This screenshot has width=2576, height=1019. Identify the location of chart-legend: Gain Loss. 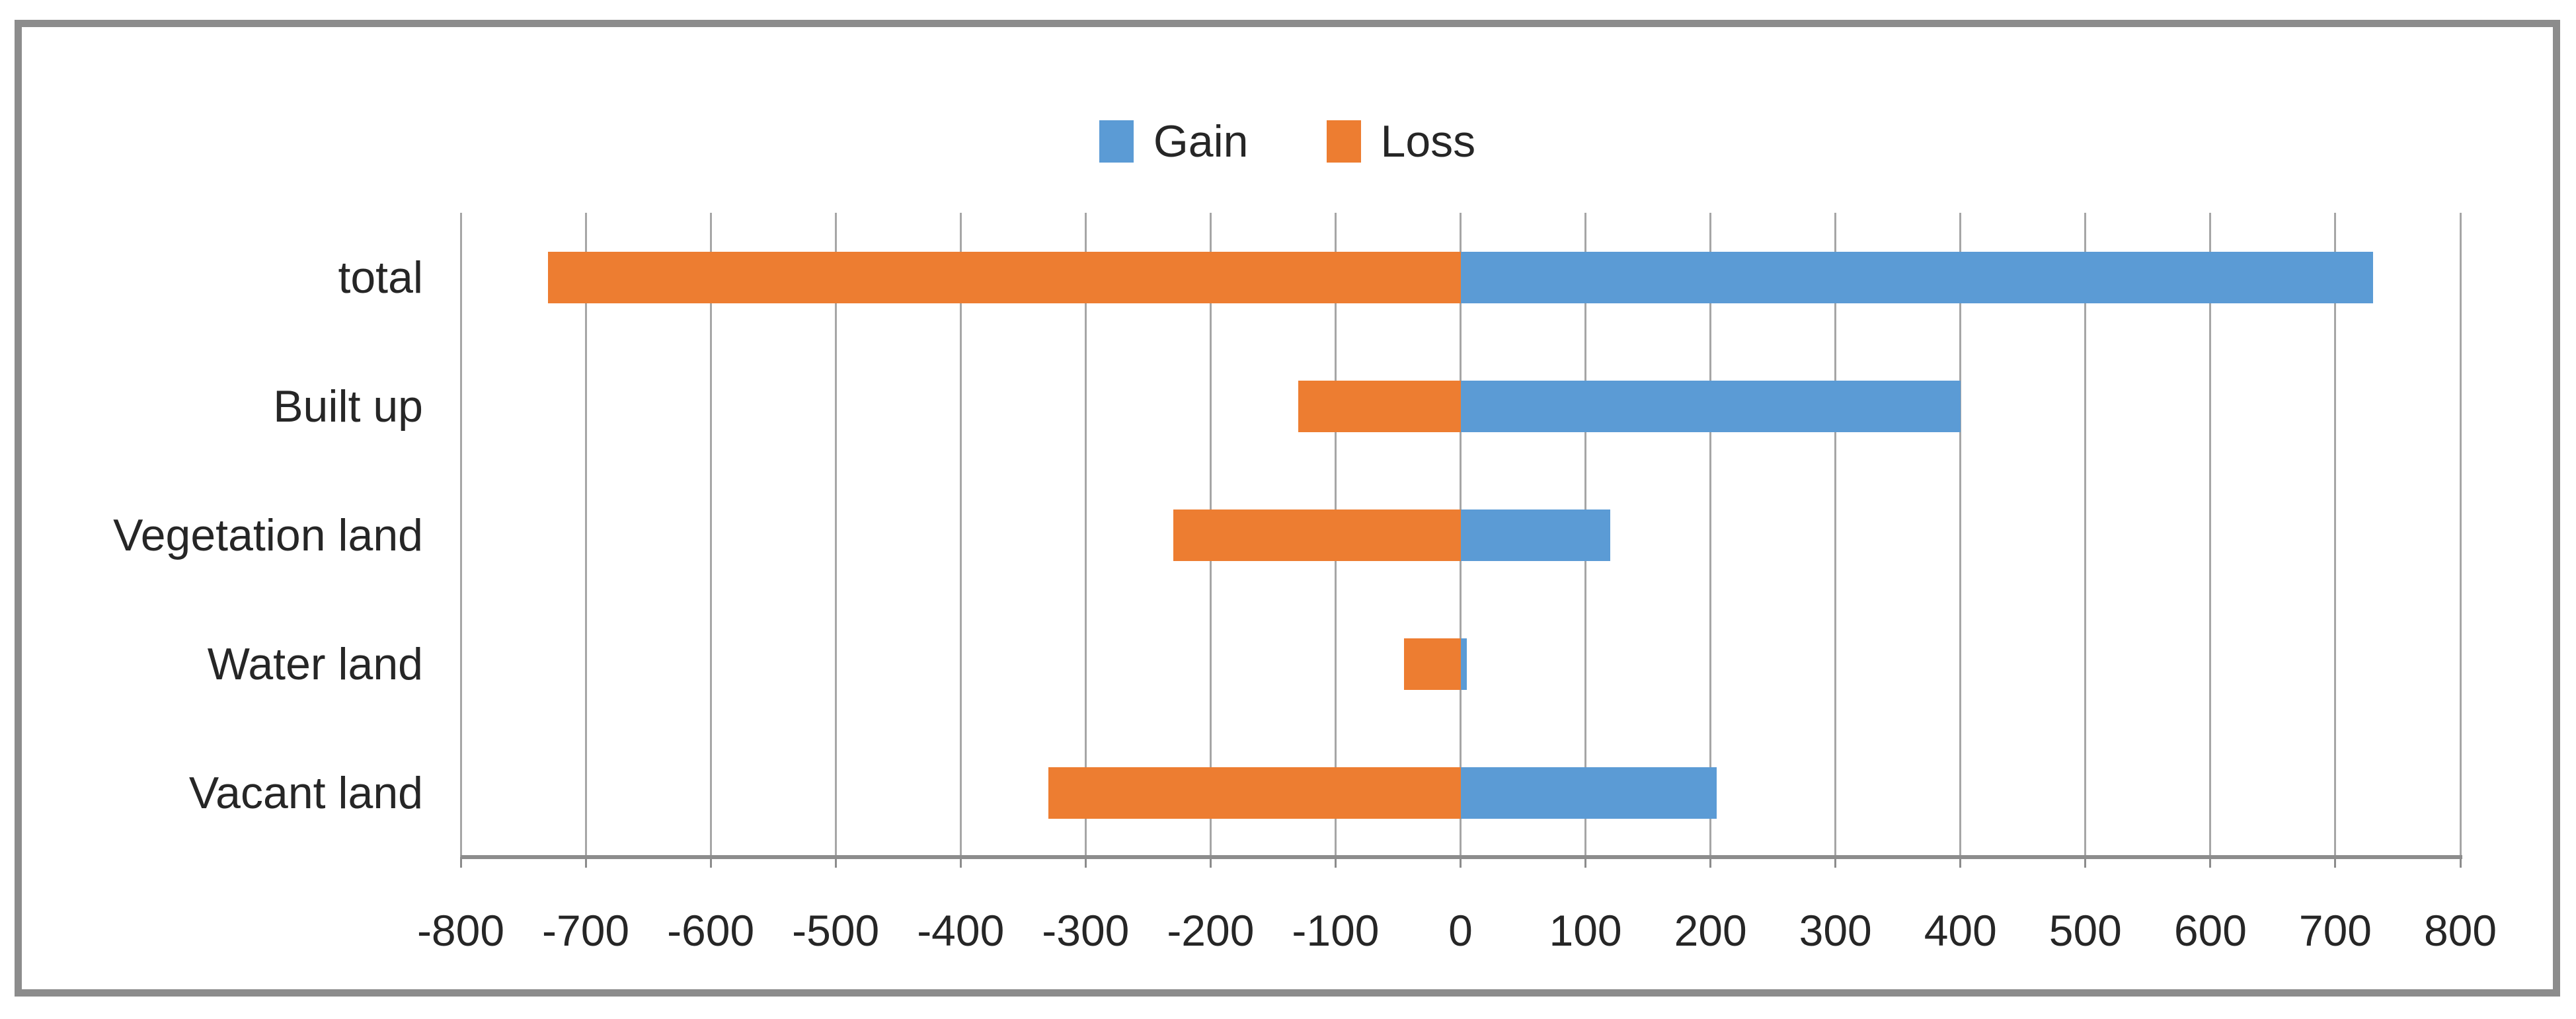
(1287, 141).